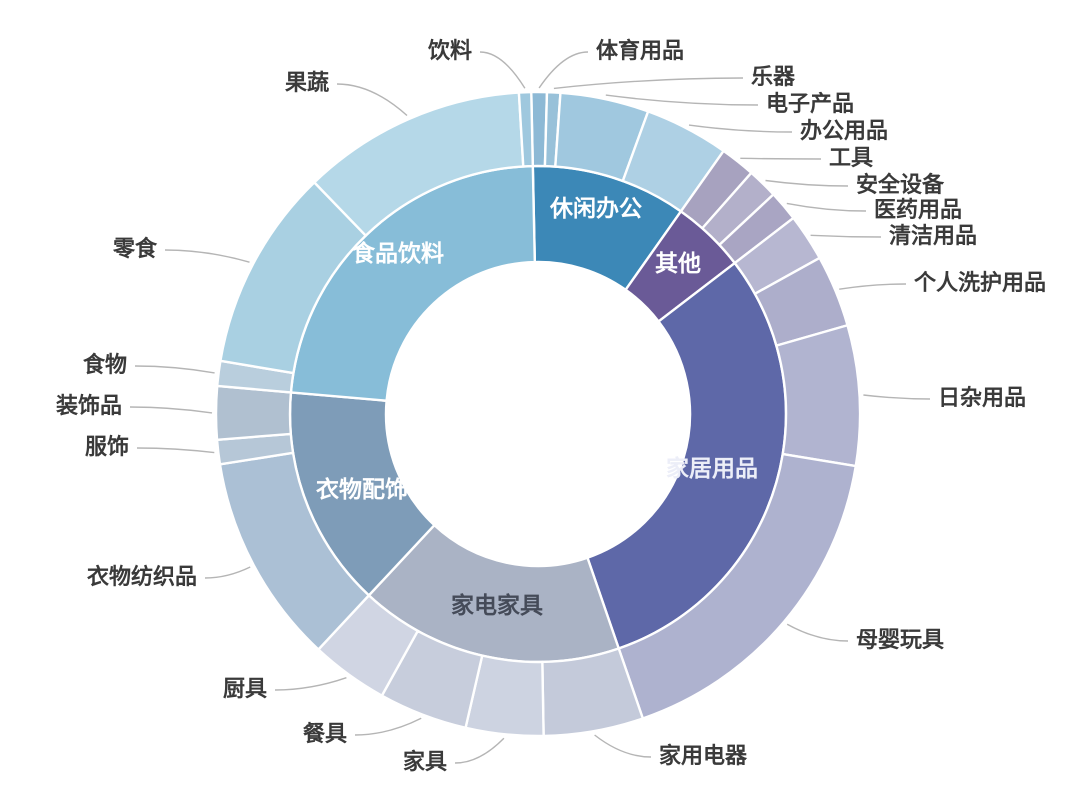  I want to click on label-clothing-textiles: 衣物纺织品, so click(142, 576).